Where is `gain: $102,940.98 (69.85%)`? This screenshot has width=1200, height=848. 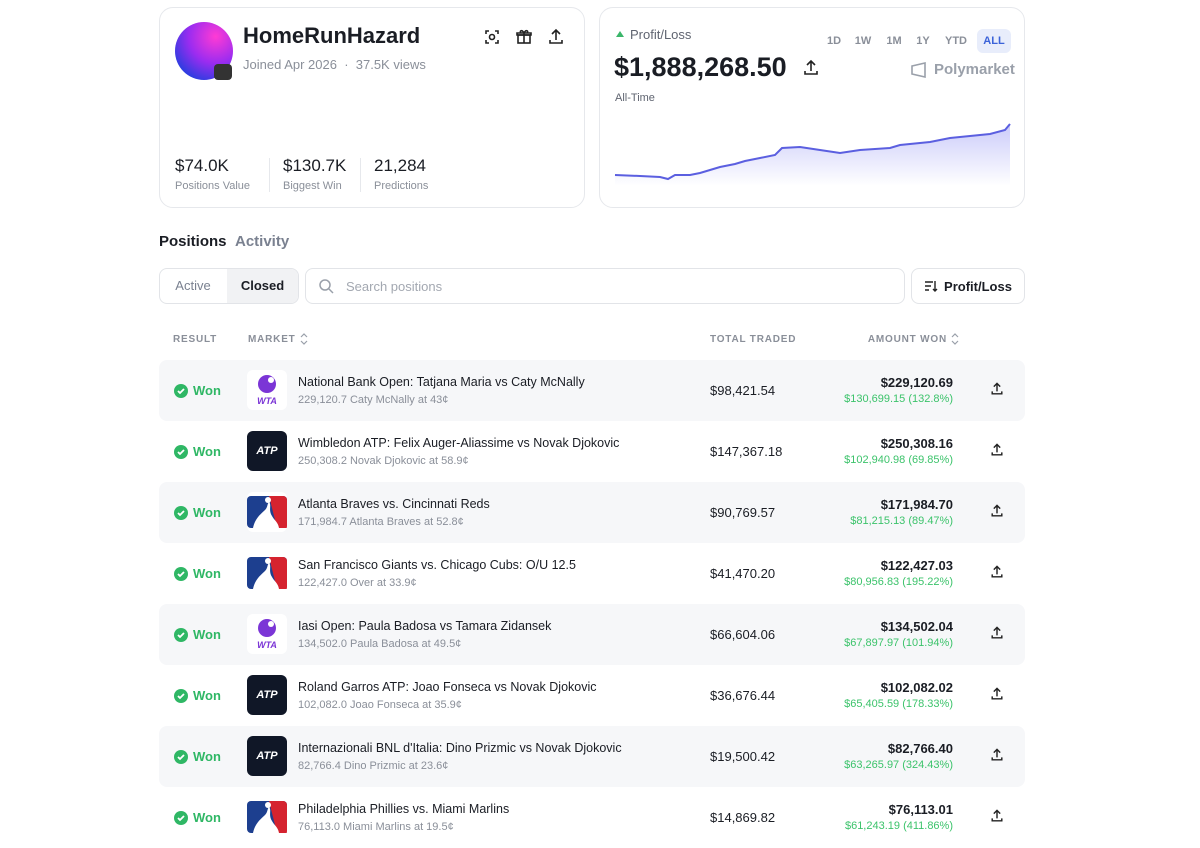 gain: $102,940.98 (69.85%) is located at coordinates (898, 460).